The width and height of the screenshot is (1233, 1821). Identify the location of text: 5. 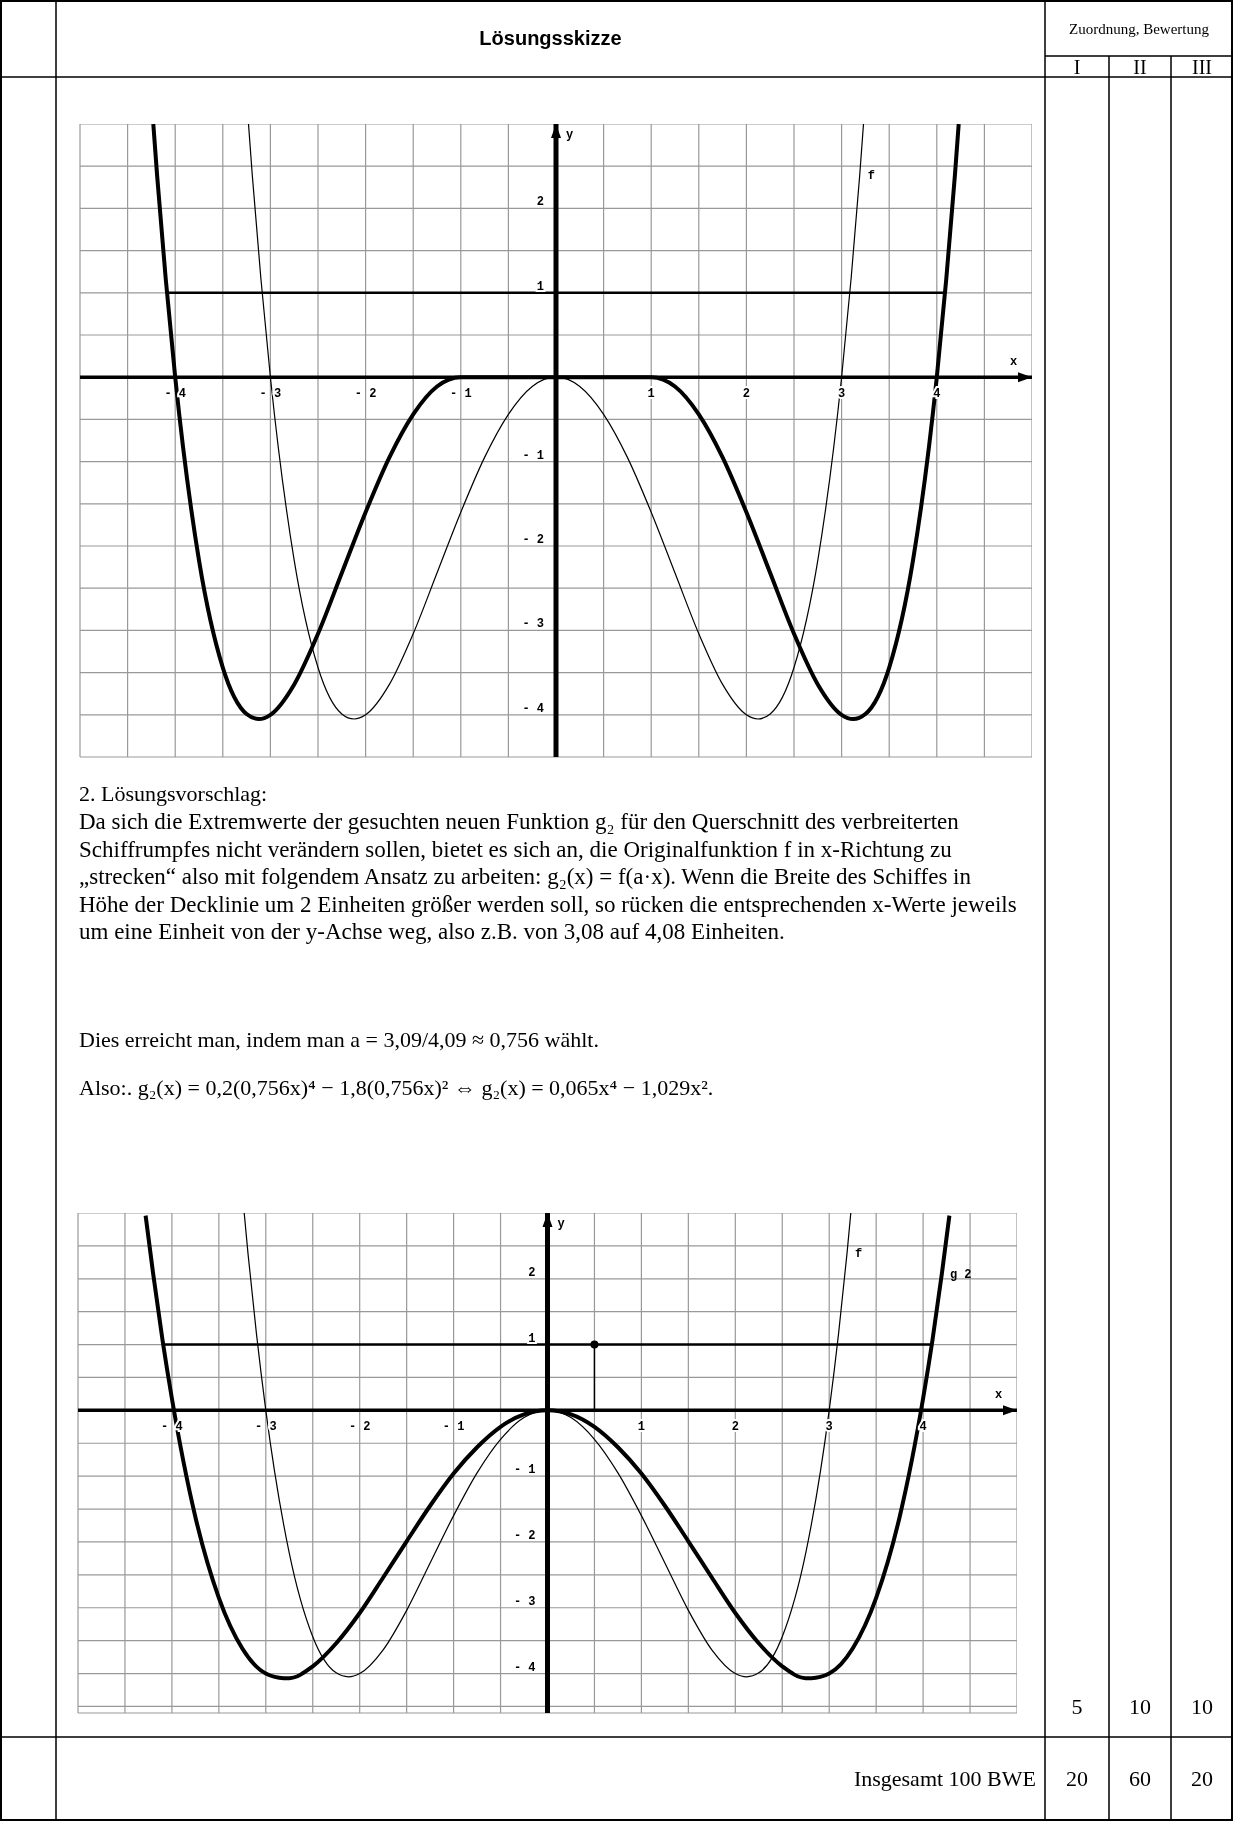
(1077, 1707).